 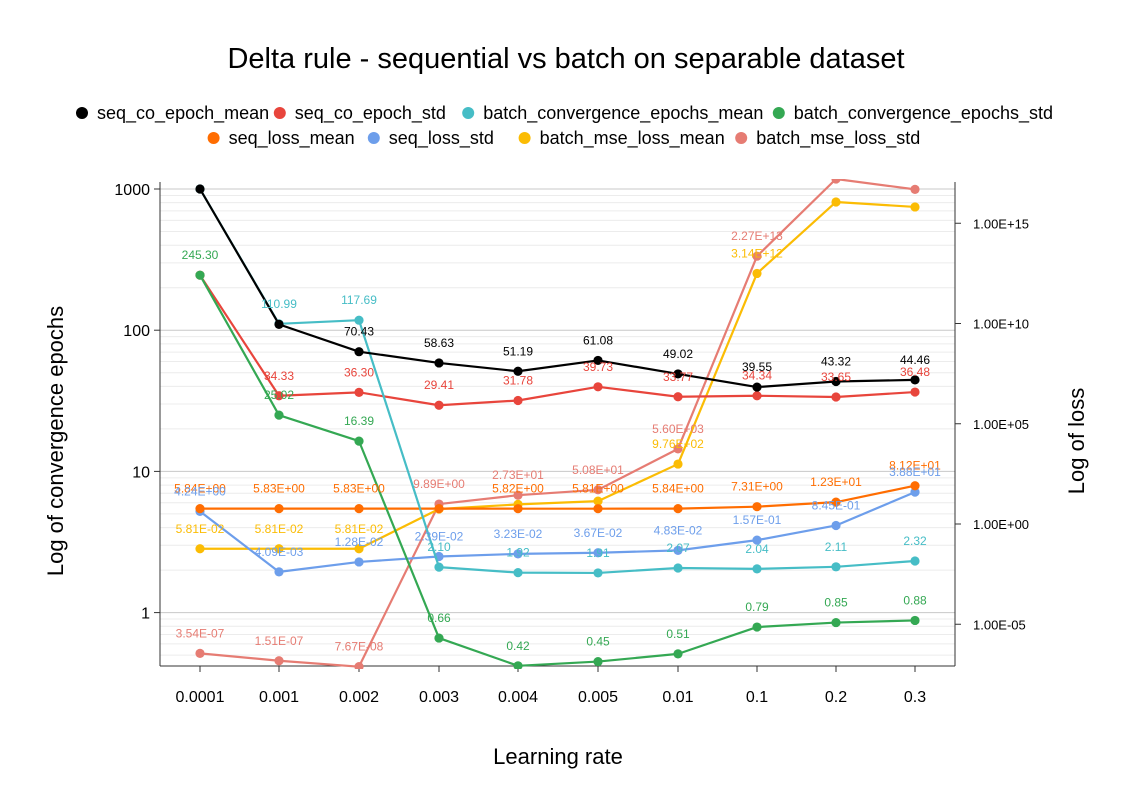 What do you see at coordinates (598, 697) in the screenshot?
I see `x-tick-label: 0.005` at bounding box center [598, 697].